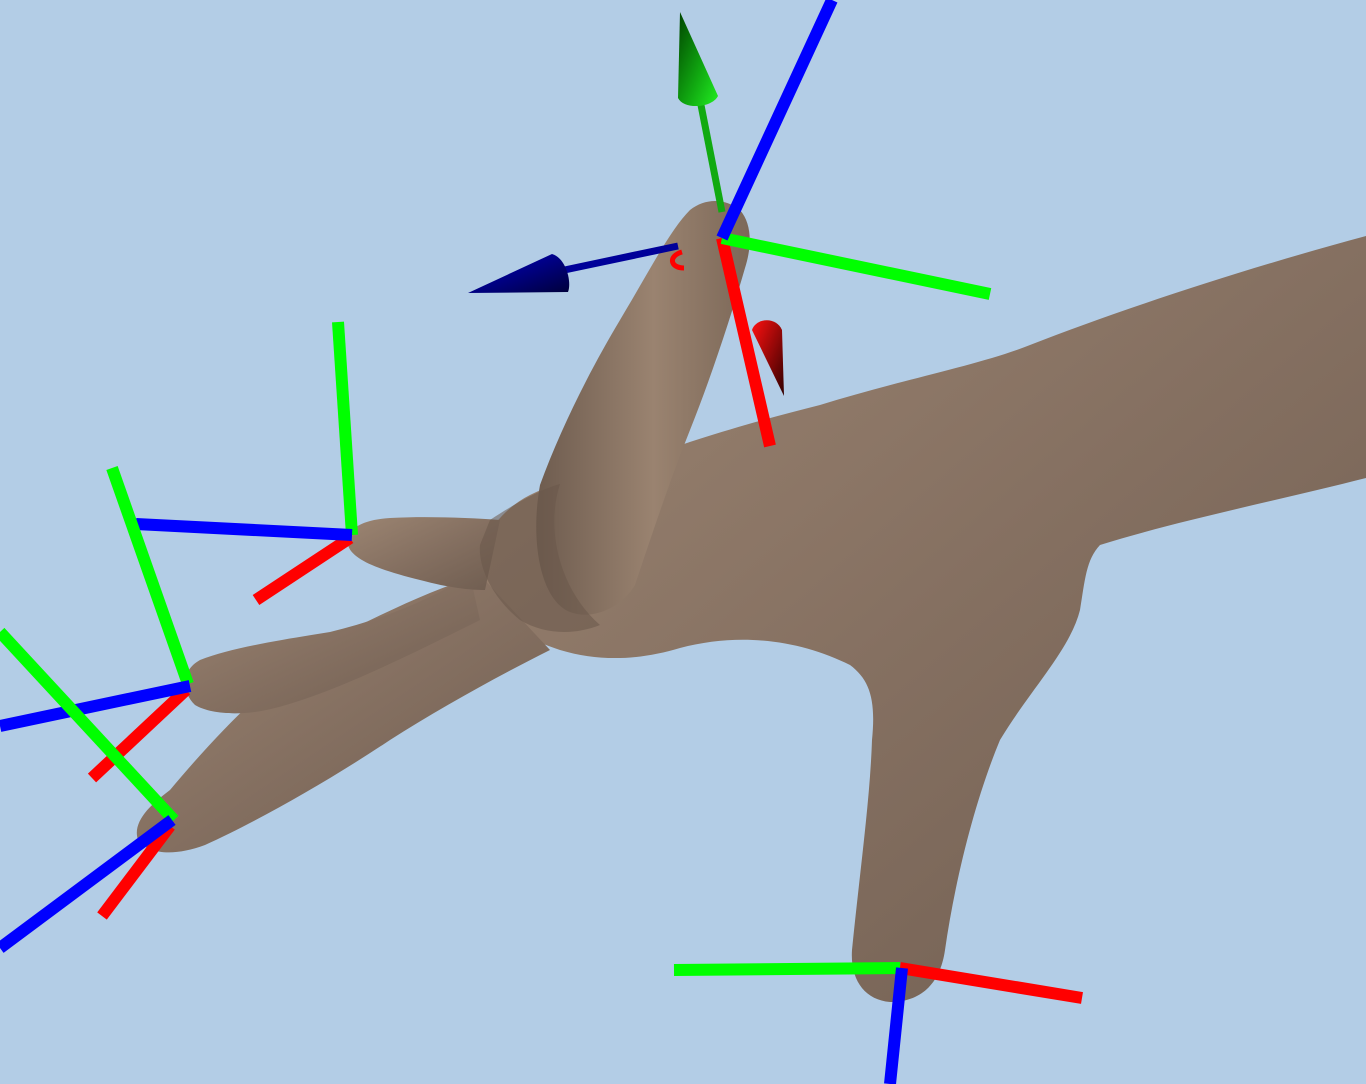  I want to click on ring-y-axis, so click(150, 576).